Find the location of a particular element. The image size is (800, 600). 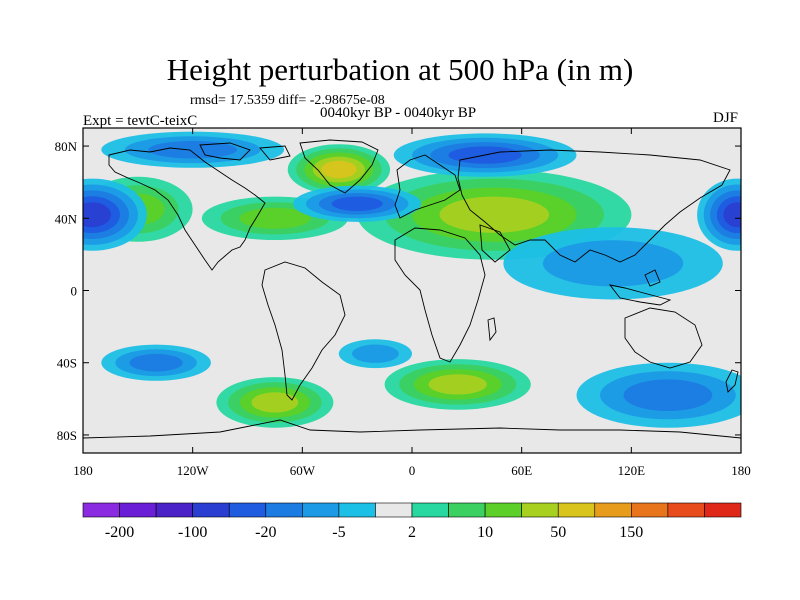

coastline-europe is located at coordinates (427, 186).